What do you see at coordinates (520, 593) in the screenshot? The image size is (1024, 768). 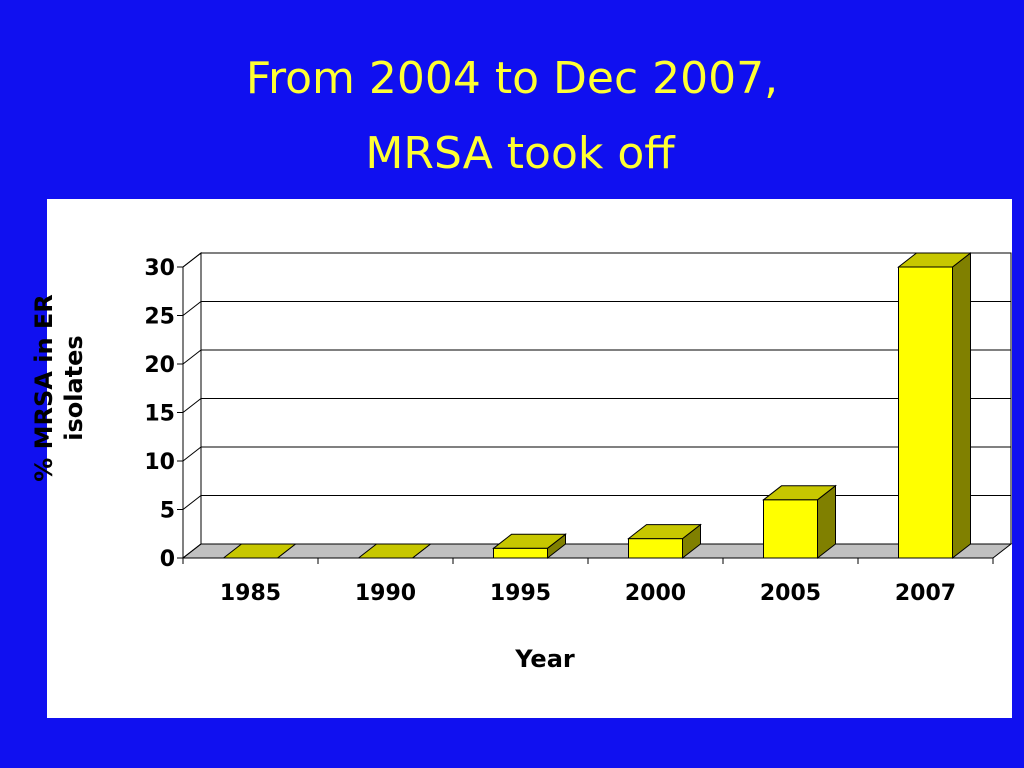 I see `x-tick-label: 1995` at bounding box center [520, 593].